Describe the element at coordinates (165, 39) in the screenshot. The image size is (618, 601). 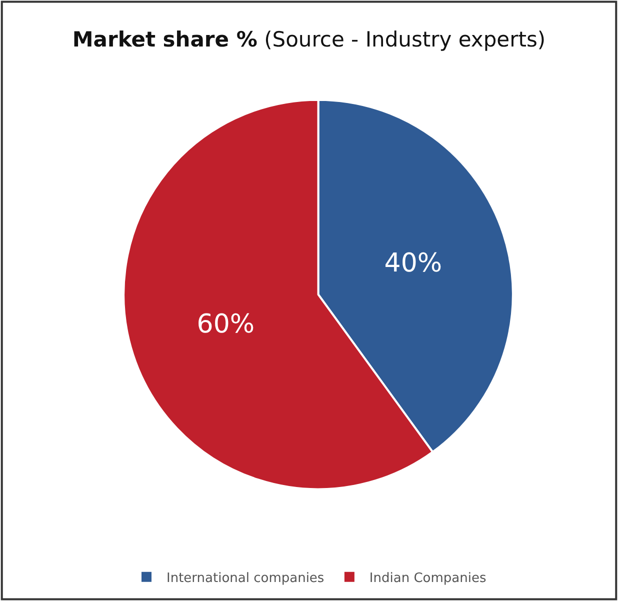
I see `chart-title: Market share %` at that location.